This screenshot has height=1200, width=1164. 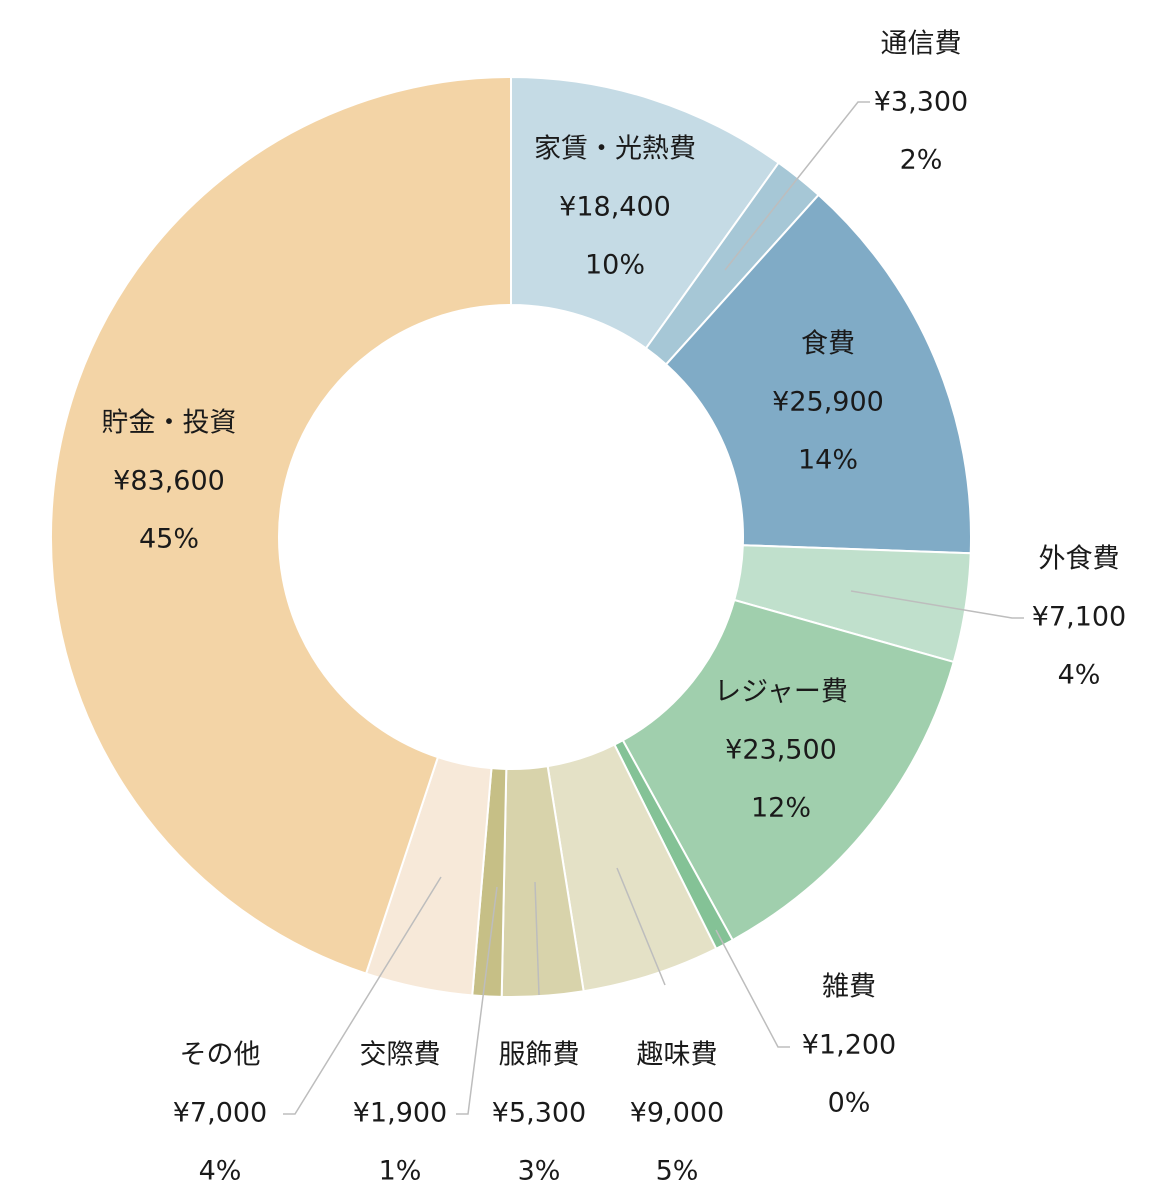 What do you see at coordinates (677, 1171) in the screenshot?
I see `slice-percent-label: 5%` at bounding box center [677, 1171].